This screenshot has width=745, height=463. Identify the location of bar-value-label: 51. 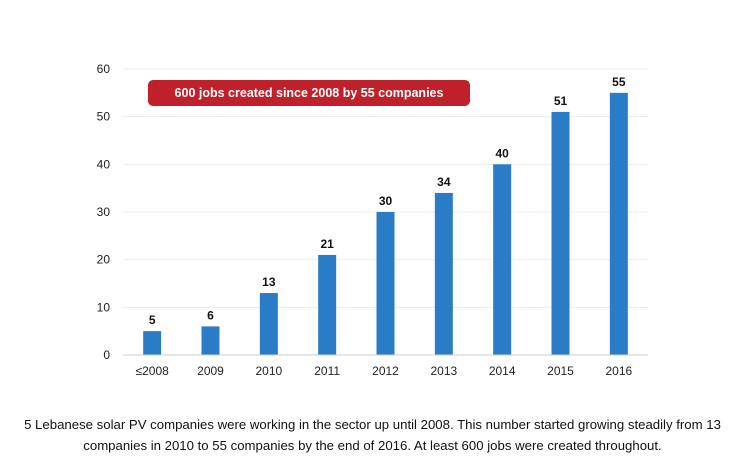
(561, 101).